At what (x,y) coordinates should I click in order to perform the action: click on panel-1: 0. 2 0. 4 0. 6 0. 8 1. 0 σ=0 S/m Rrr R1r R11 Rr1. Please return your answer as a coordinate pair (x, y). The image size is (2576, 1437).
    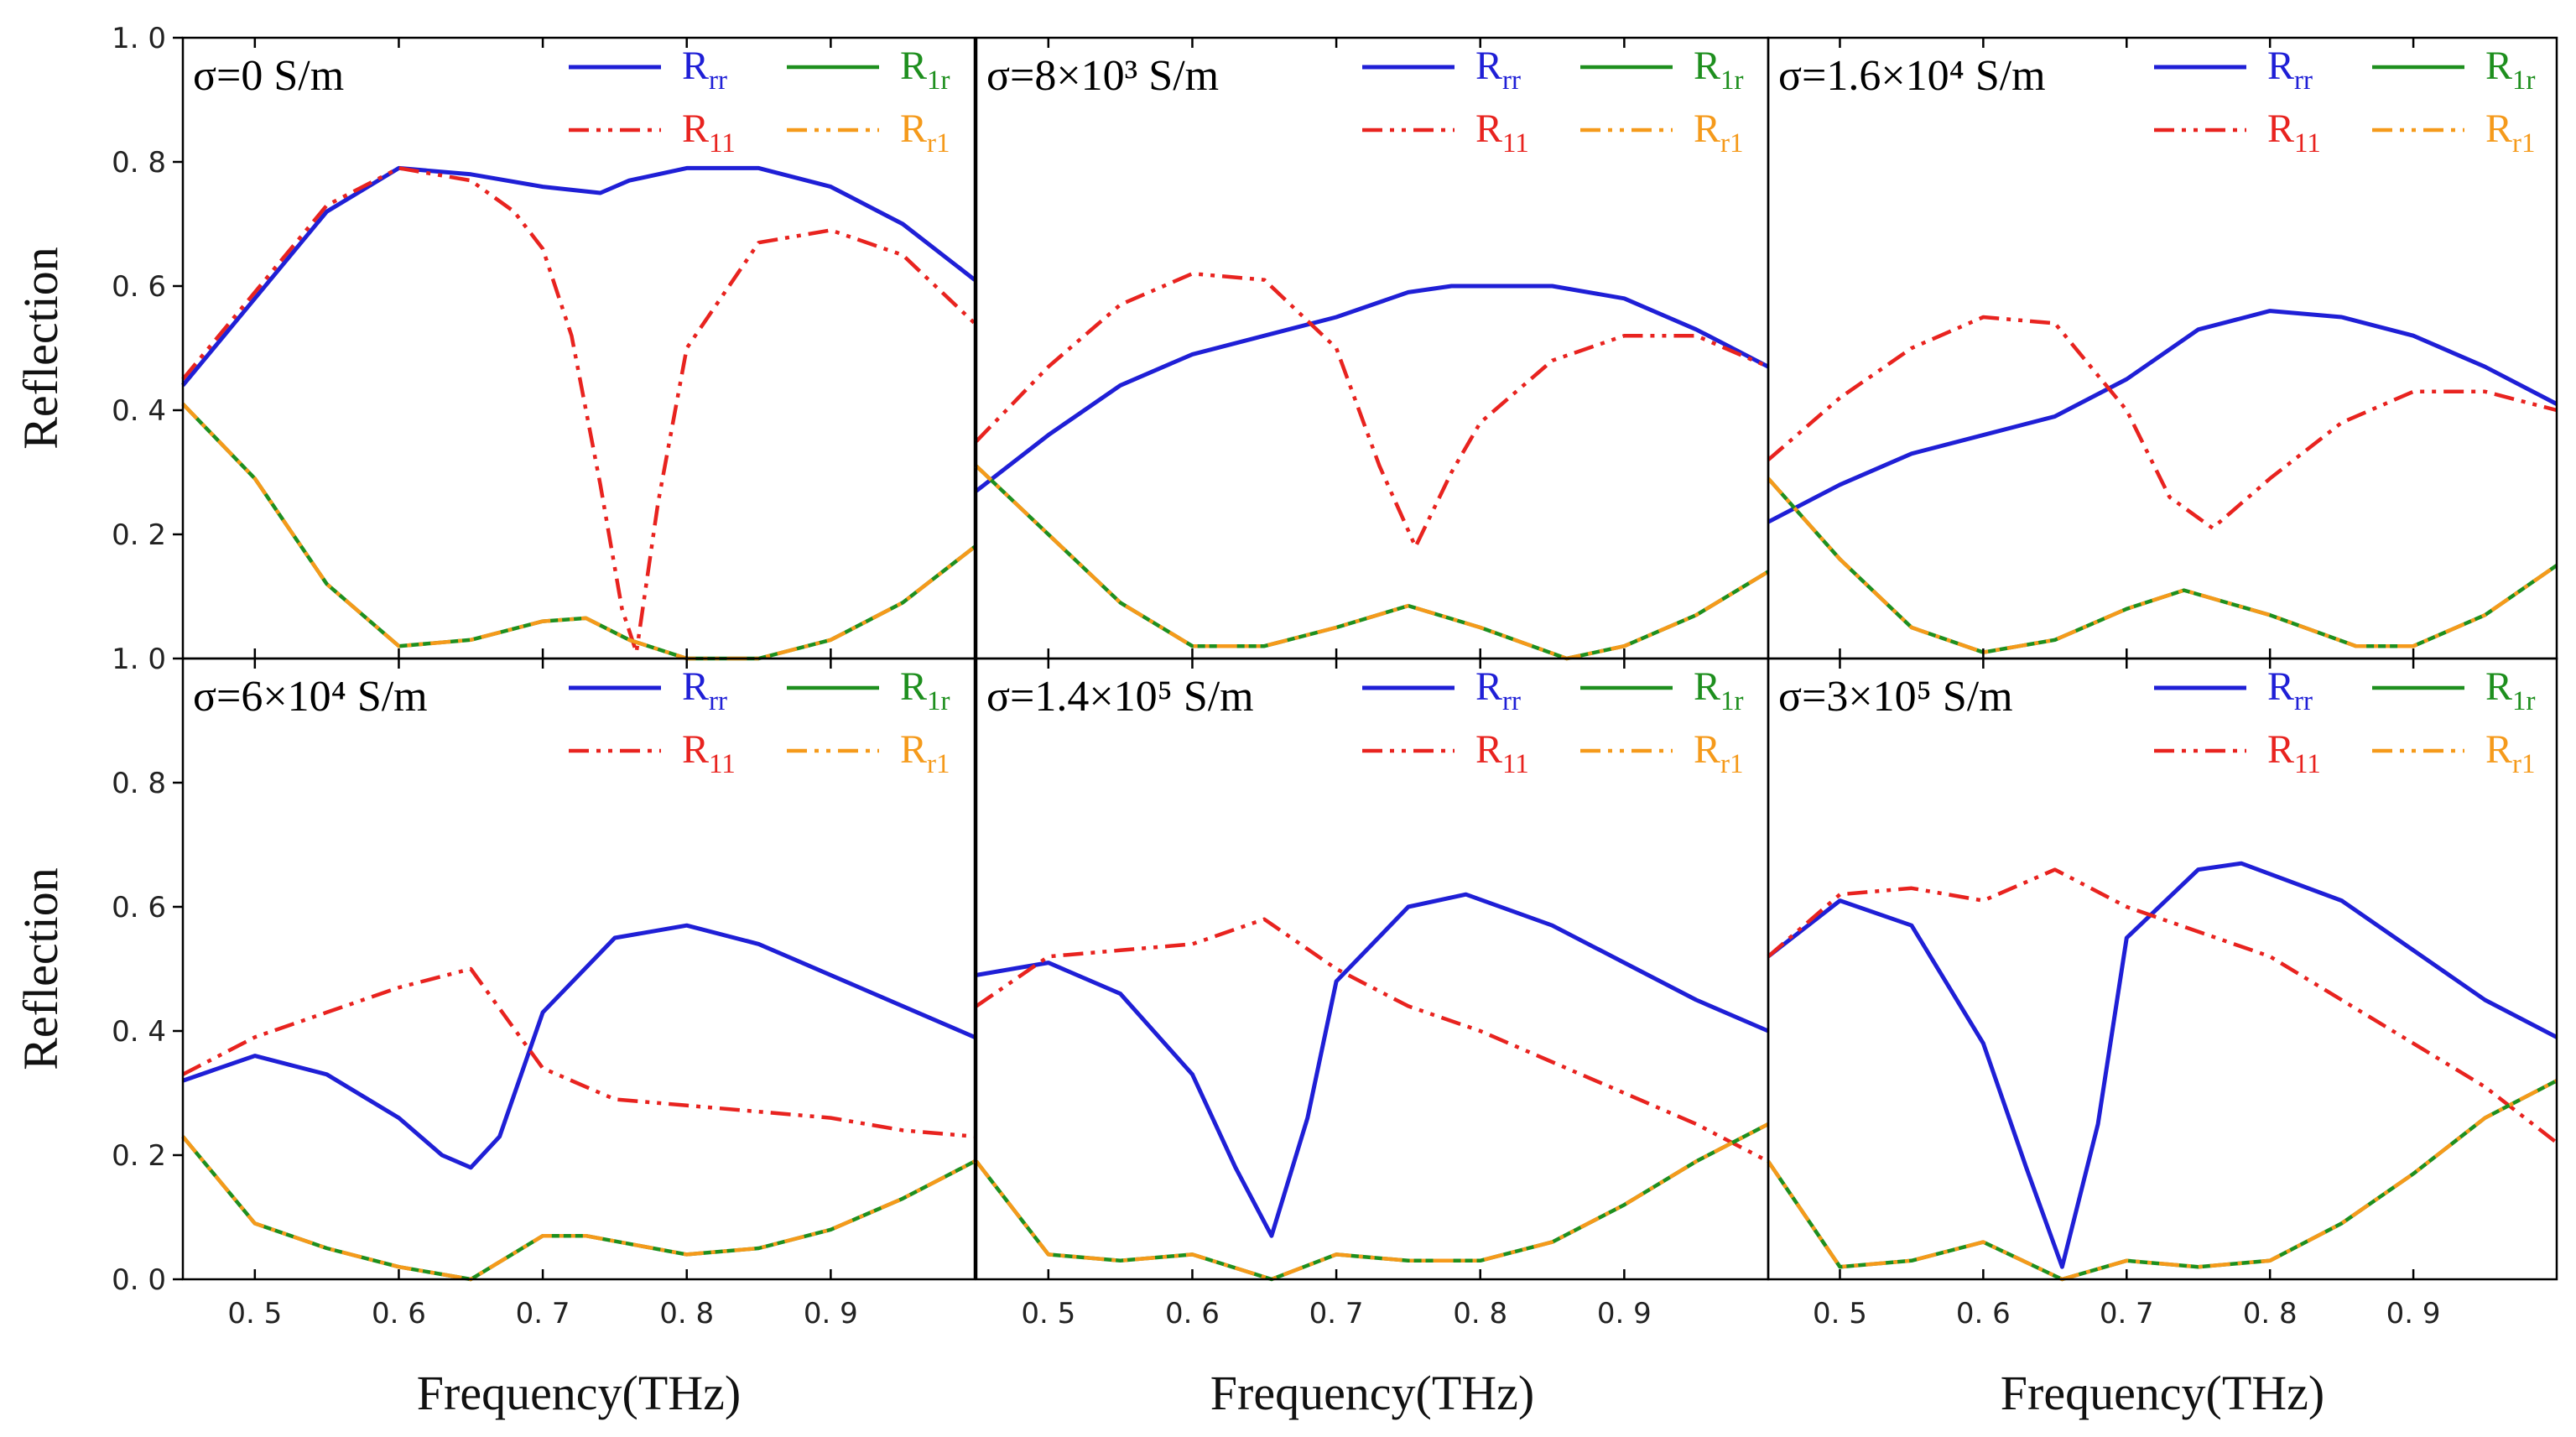
    Looking at the image, I should click on (543, 341).